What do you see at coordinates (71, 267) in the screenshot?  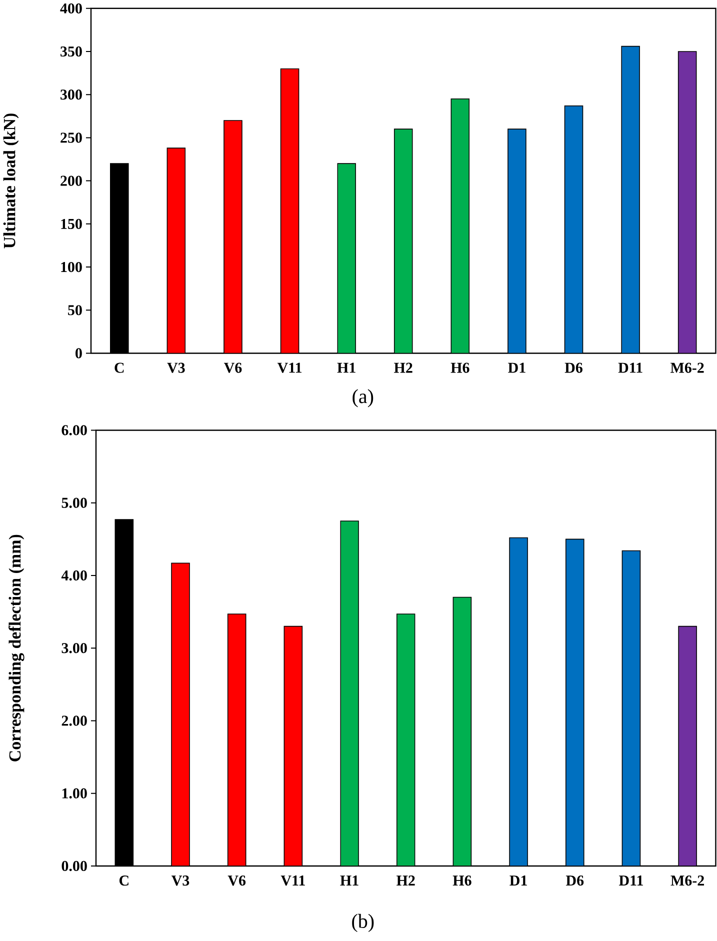 I see `y-tick-label: 100` at bounding box center [71, 267].